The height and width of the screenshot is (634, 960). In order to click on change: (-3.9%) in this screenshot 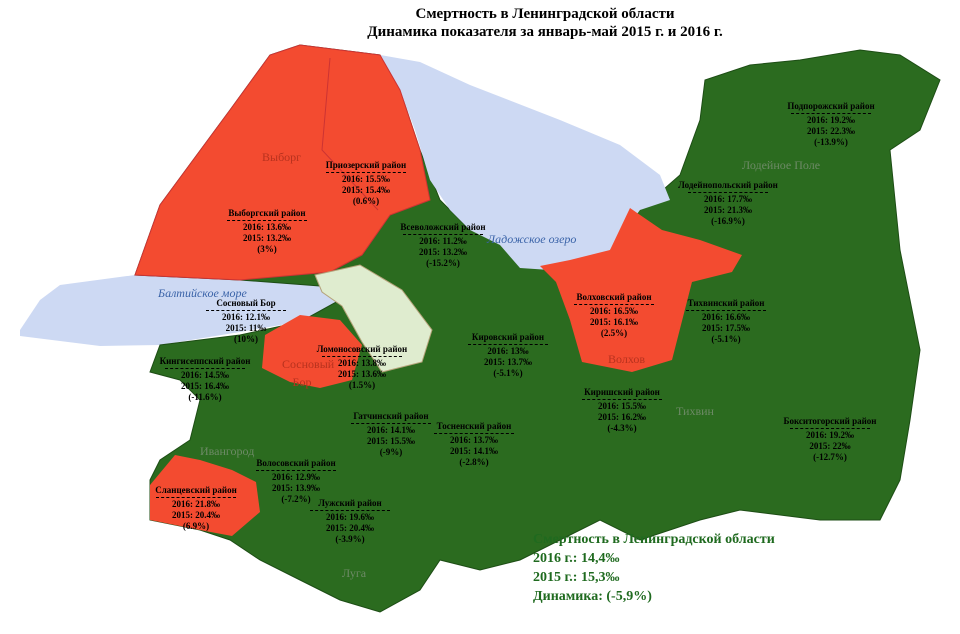, I will do `click(350, 539)`.